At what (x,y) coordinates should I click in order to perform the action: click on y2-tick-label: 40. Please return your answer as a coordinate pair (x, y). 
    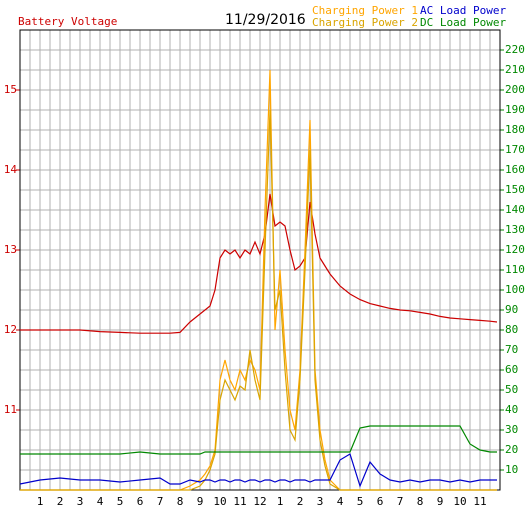
    Looking at the image, I should click on (511, 409).